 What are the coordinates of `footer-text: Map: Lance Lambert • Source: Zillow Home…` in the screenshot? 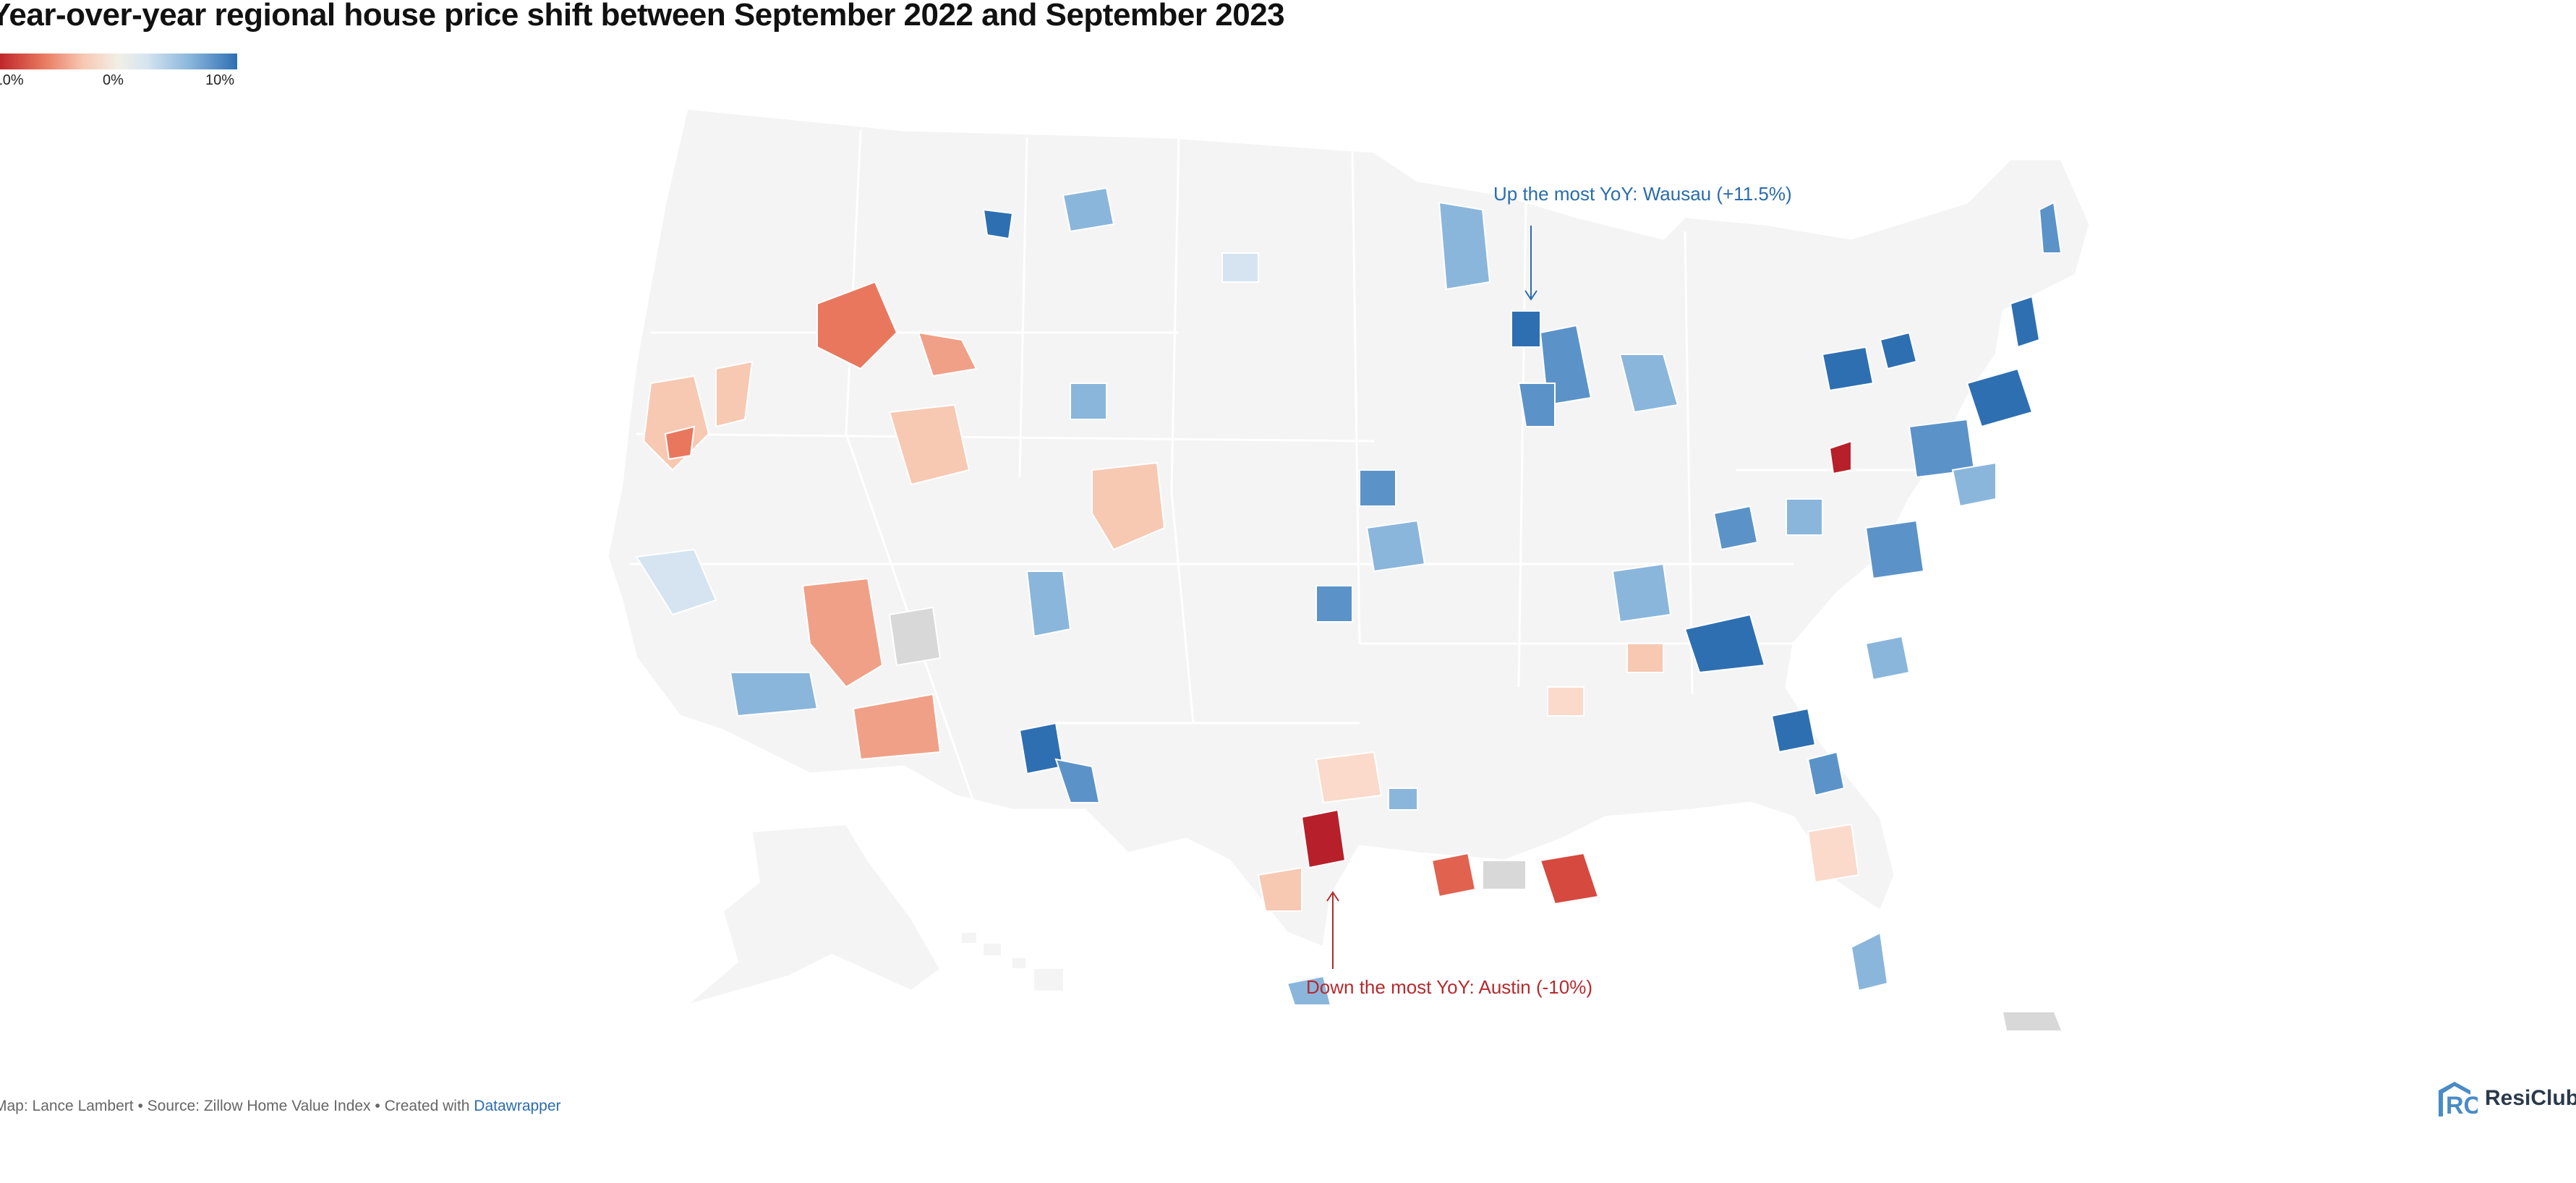 It's located at (237, 1106).